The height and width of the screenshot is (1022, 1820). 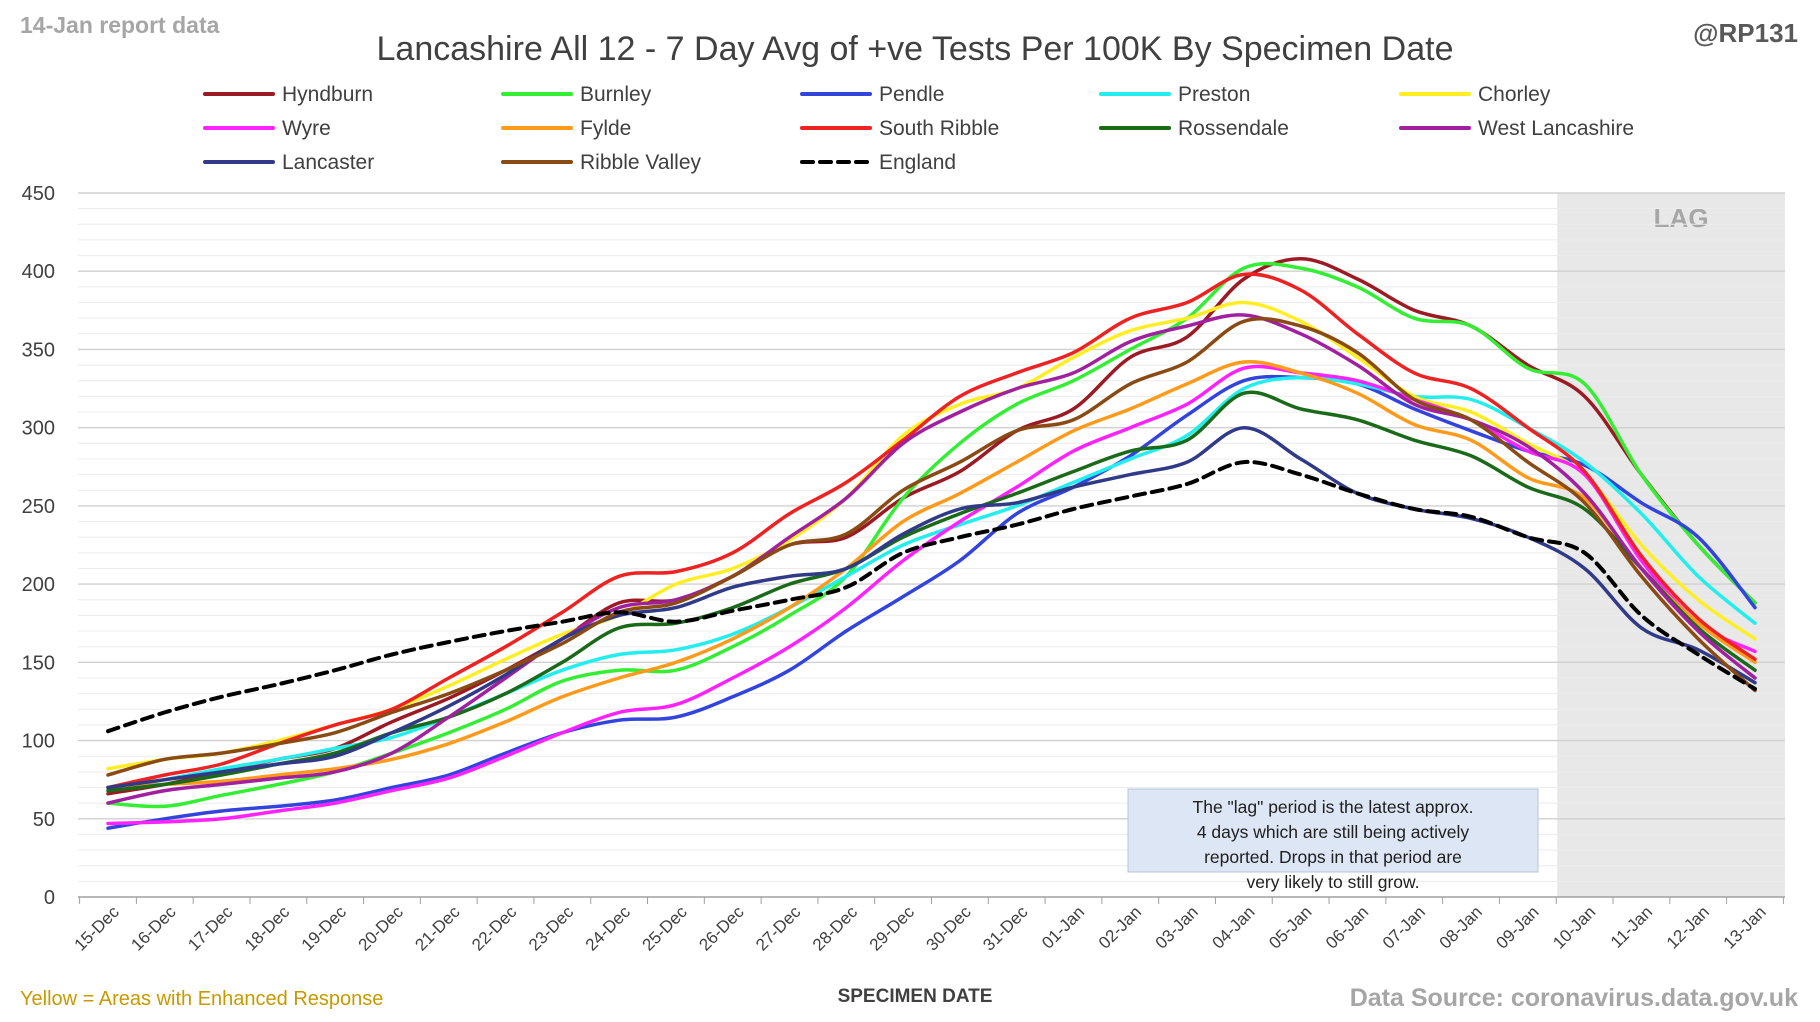 What do you see at coordinates (38, 663) in the screenshot?
I see `y-tick-label: 150` at bounding box center [38, 663].